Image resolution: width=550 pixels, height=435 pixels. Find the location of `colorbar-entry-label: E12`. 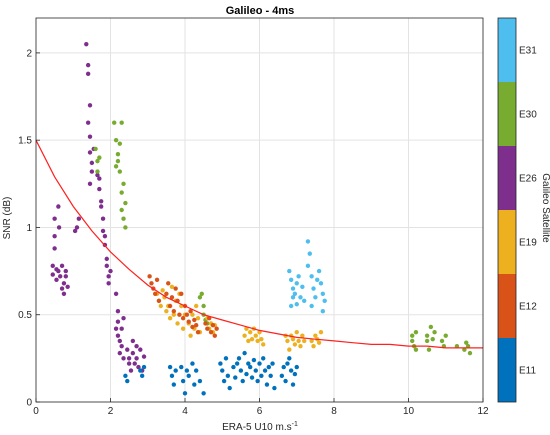

colorbar-entry-label: E12 is located at coordinates (528, 307).